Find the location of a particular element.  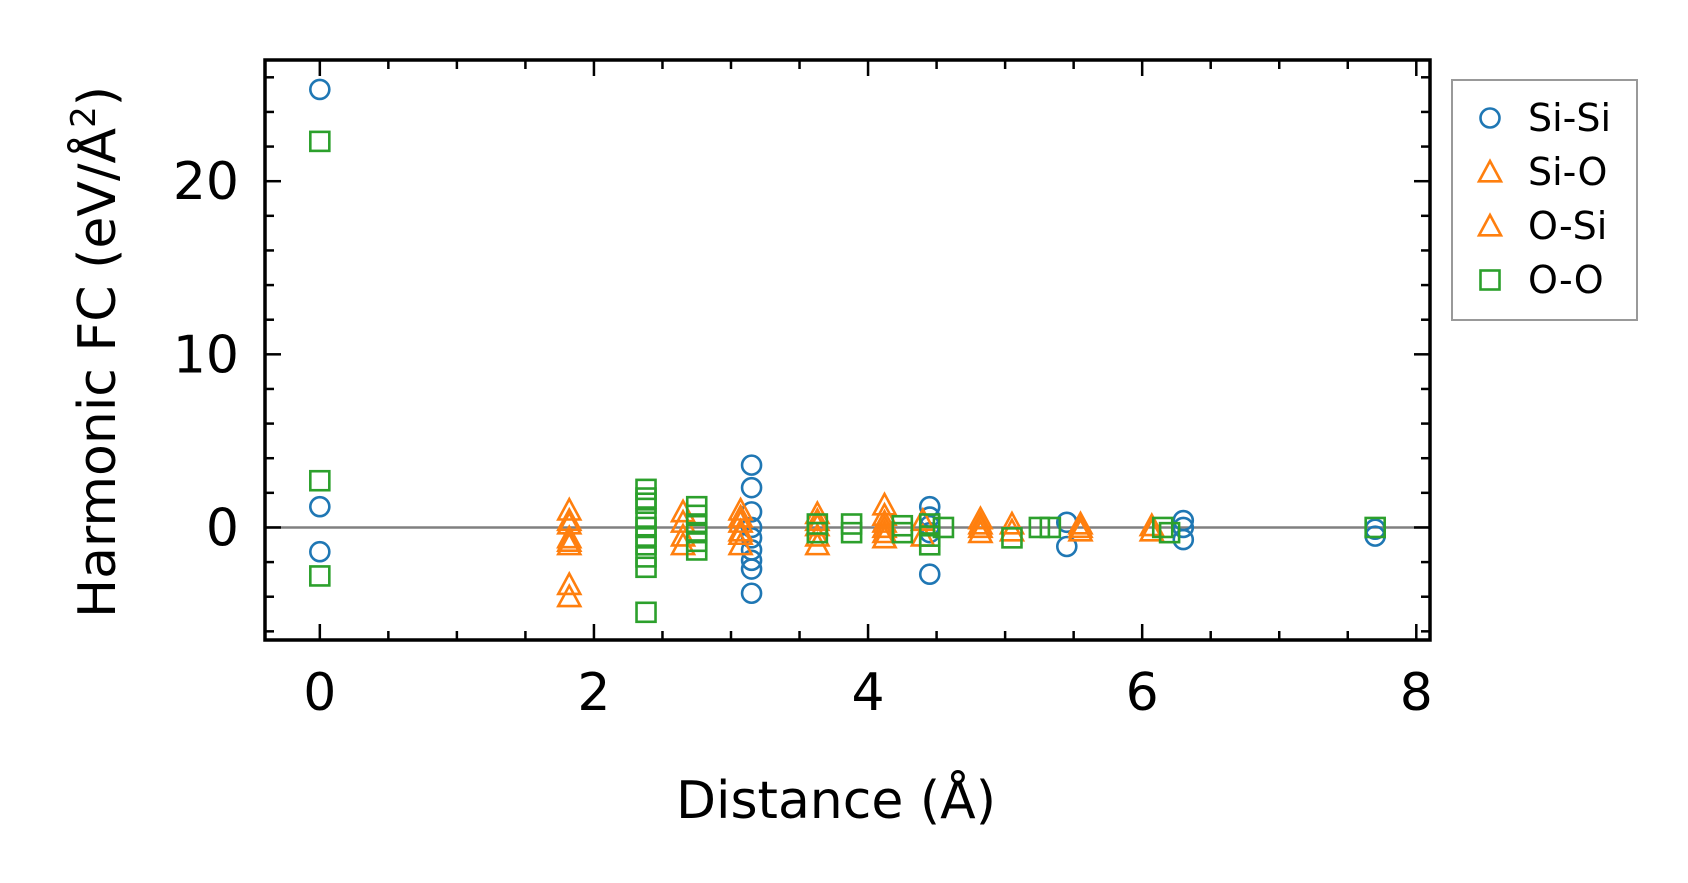

legend-label: O-O is located at coordinates (1566, 280).